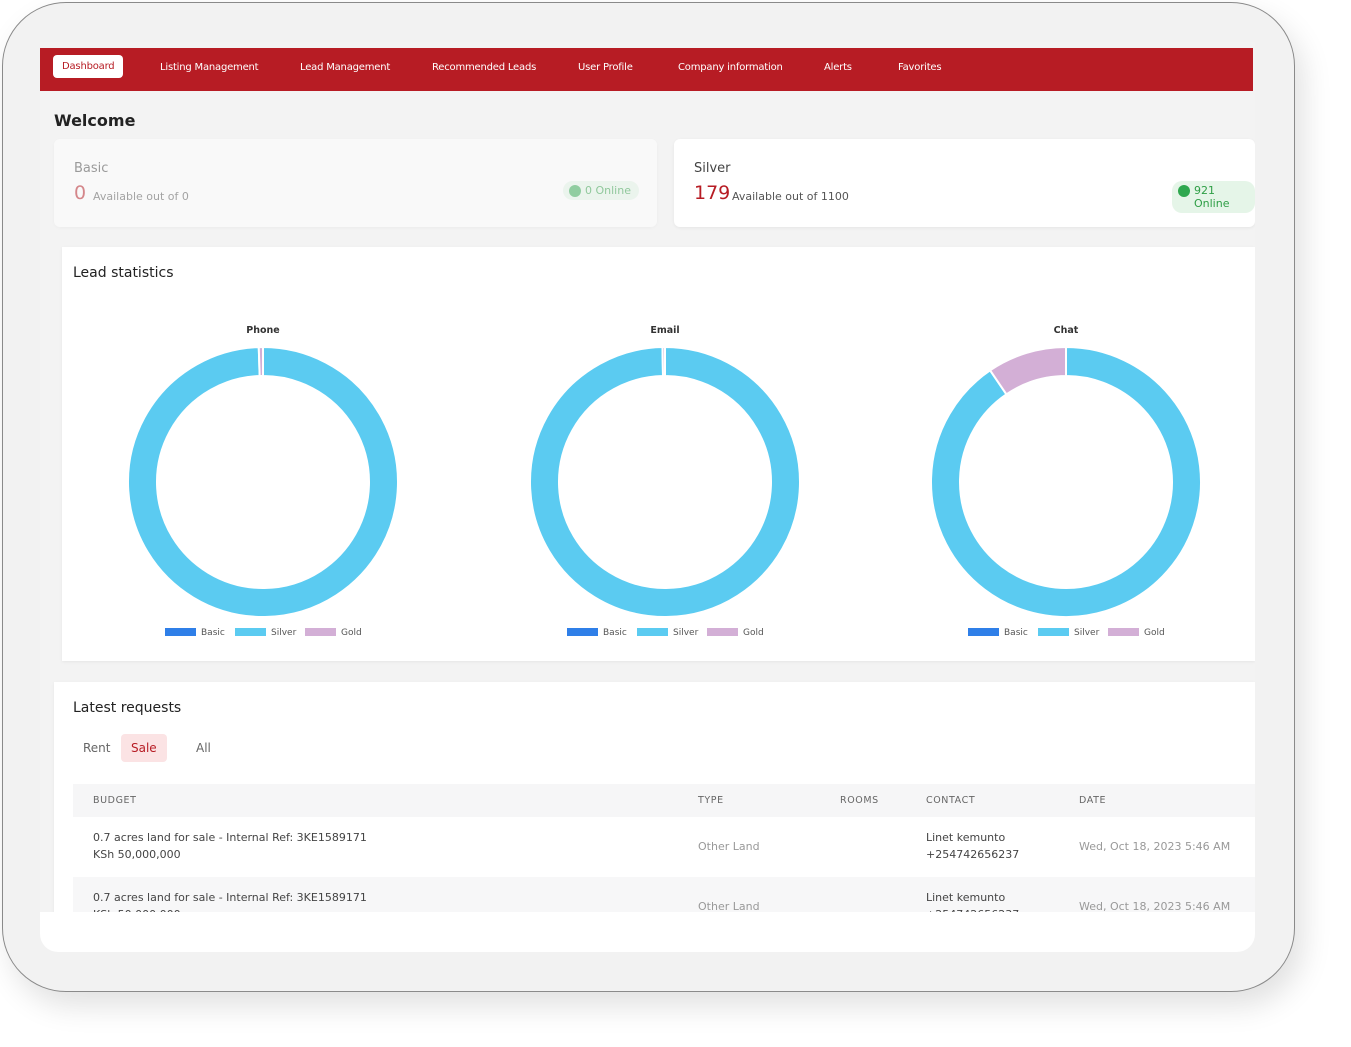  I want to click on column-header: TYPE, so click(711, 800).